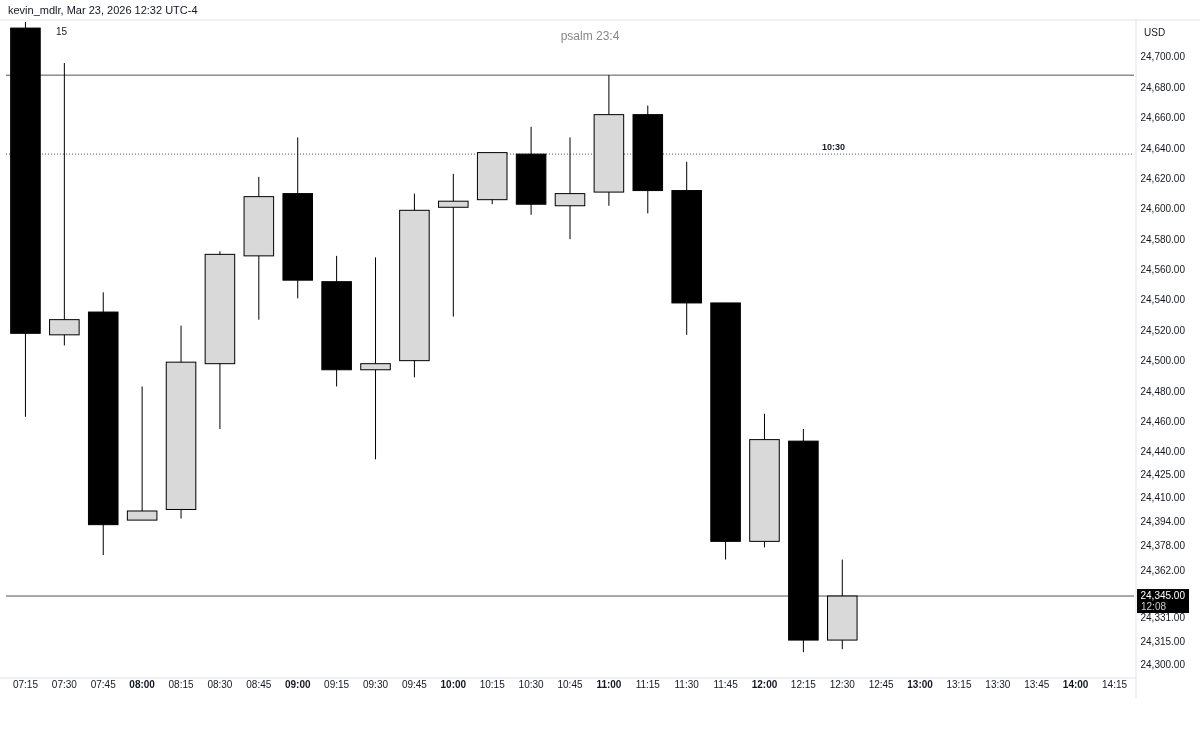 Image resolution: width=1200 pixels, height=738 pixels. I want to click on y-tick-label: 24,394.00, so click(1163, 522).